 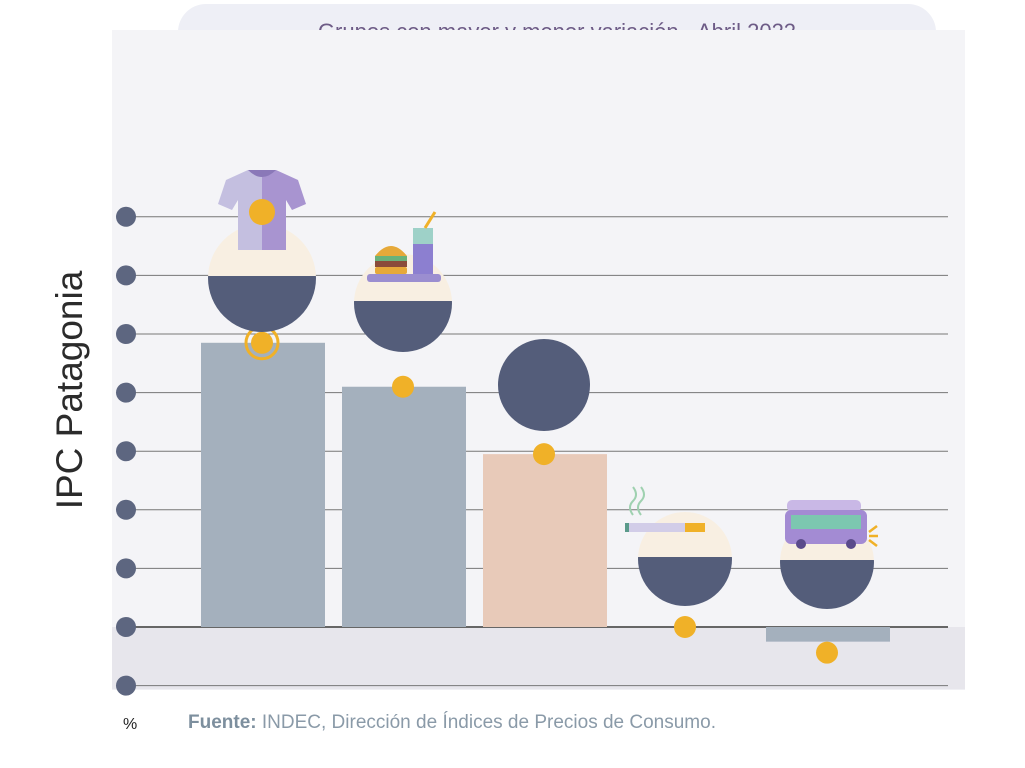 I want to click on cig-body, so click(x=656, y=527).